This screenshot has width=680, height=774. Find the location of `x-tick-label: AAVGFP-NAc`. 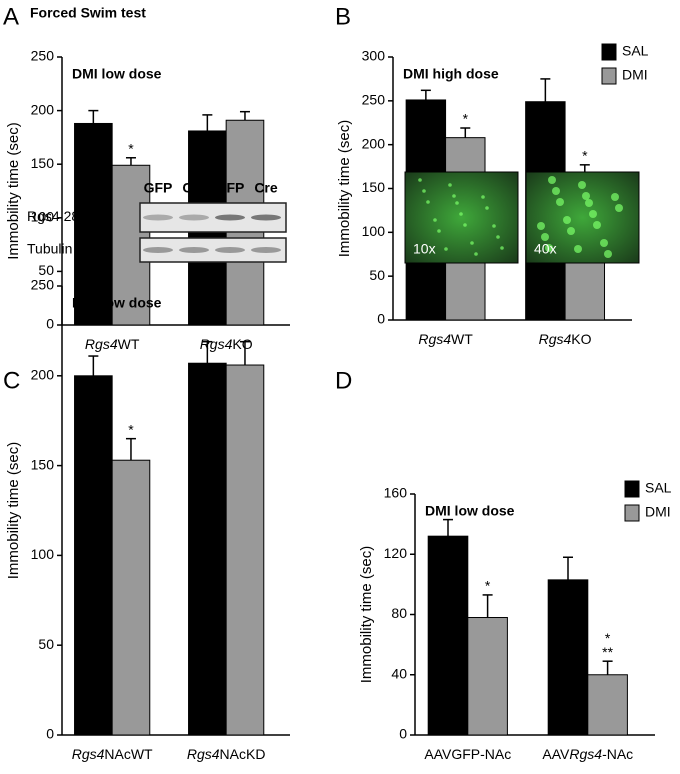

x-tick-label: AAVGFP-NAc is located at coordinates (467, 754).